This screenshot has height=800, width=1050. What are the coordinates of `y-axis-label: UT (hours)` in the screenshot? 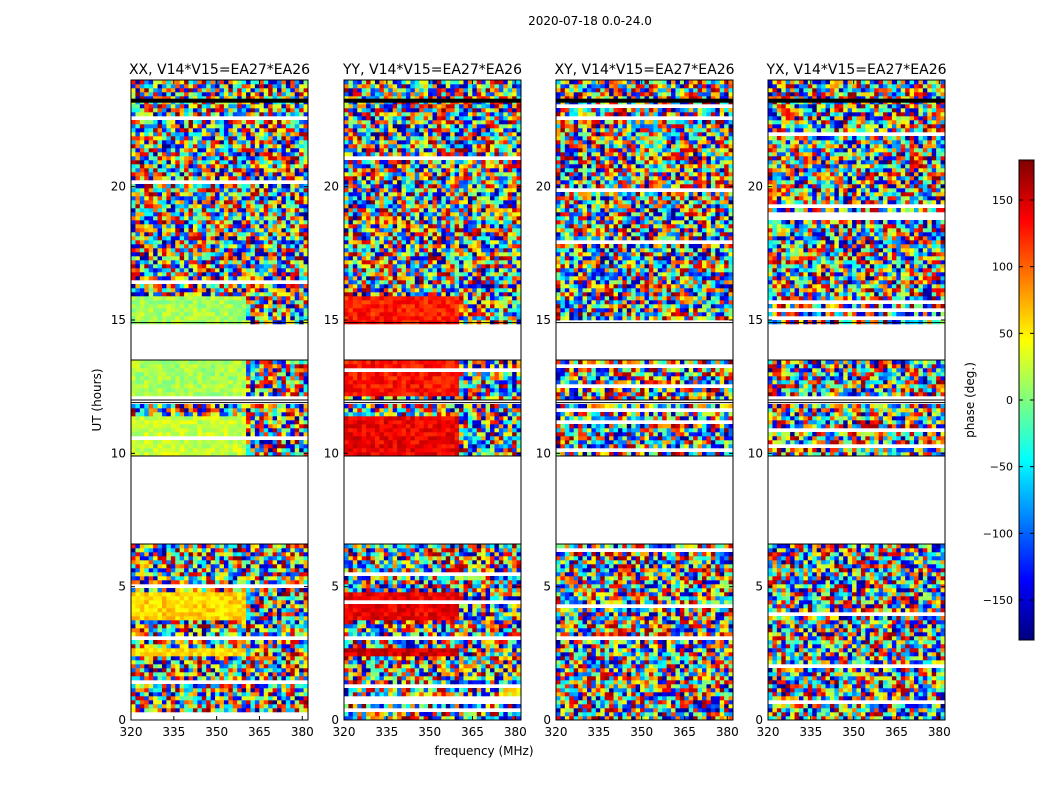 It's located at (97, 399).